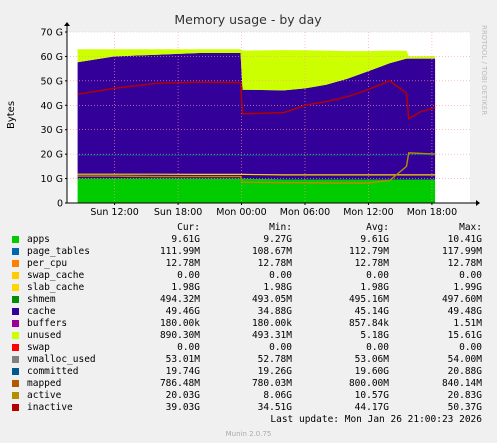 This screenshot has height=443, width=497. What do you see at coordinates (179, 251) in the screenshot?
I see `legend-cur-value: 111.99M` at bounding box center [179, 251].